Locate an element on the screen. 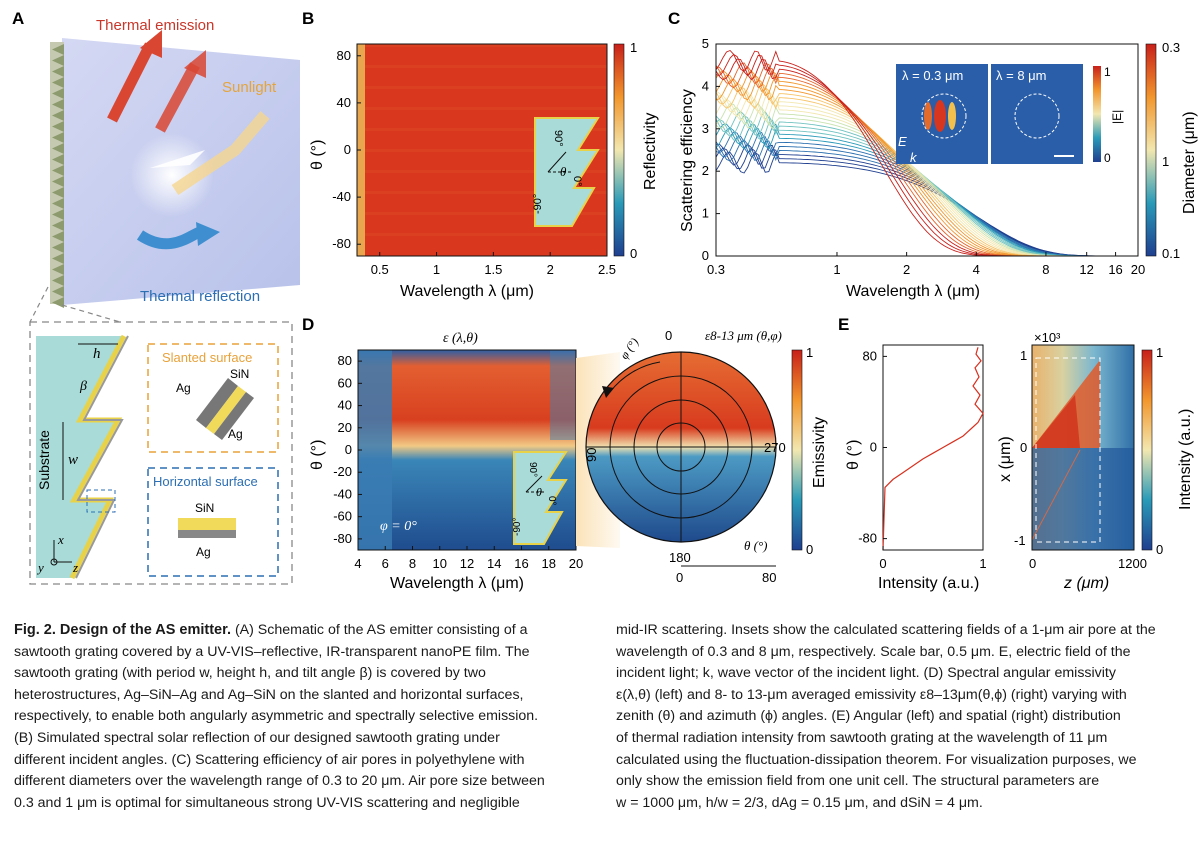  e-ytick-label-1: 0 is located at coordinates (873, 447).